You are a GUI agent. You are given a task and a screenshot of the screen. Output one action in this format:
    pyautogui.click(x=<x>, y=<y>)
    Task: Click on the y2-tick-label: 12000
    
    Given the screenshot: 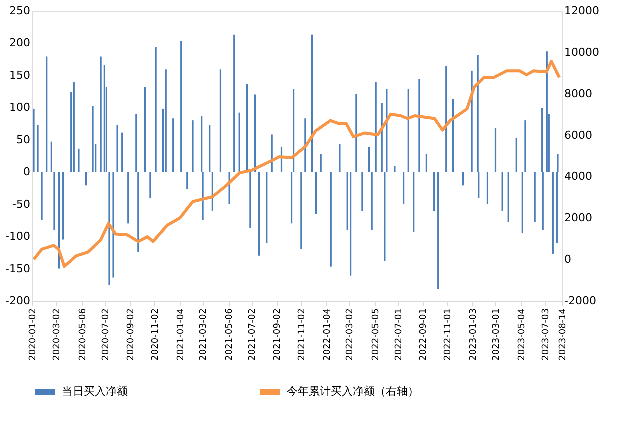 What is the action you would take?
    pyautogui.click(x=582, y=11)
    